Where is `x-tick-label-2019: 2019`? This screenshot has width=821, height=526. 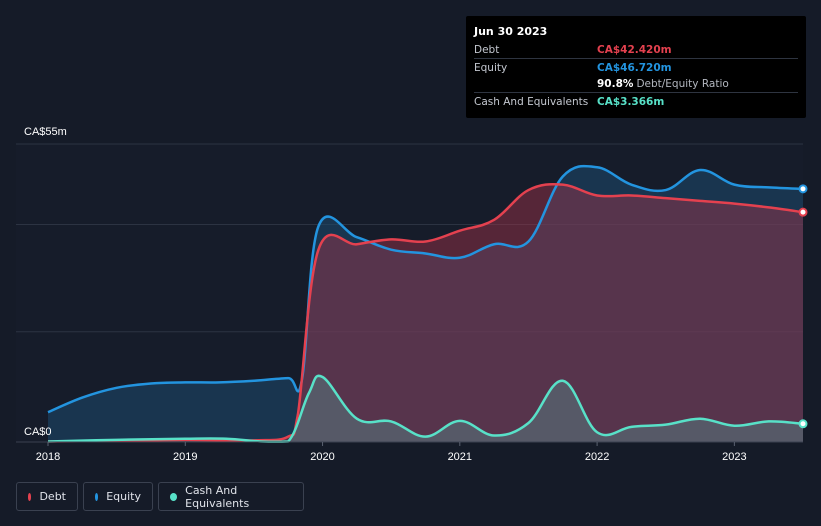
x-tick-label-2019: 2019 is located at coordinates (185, 457).